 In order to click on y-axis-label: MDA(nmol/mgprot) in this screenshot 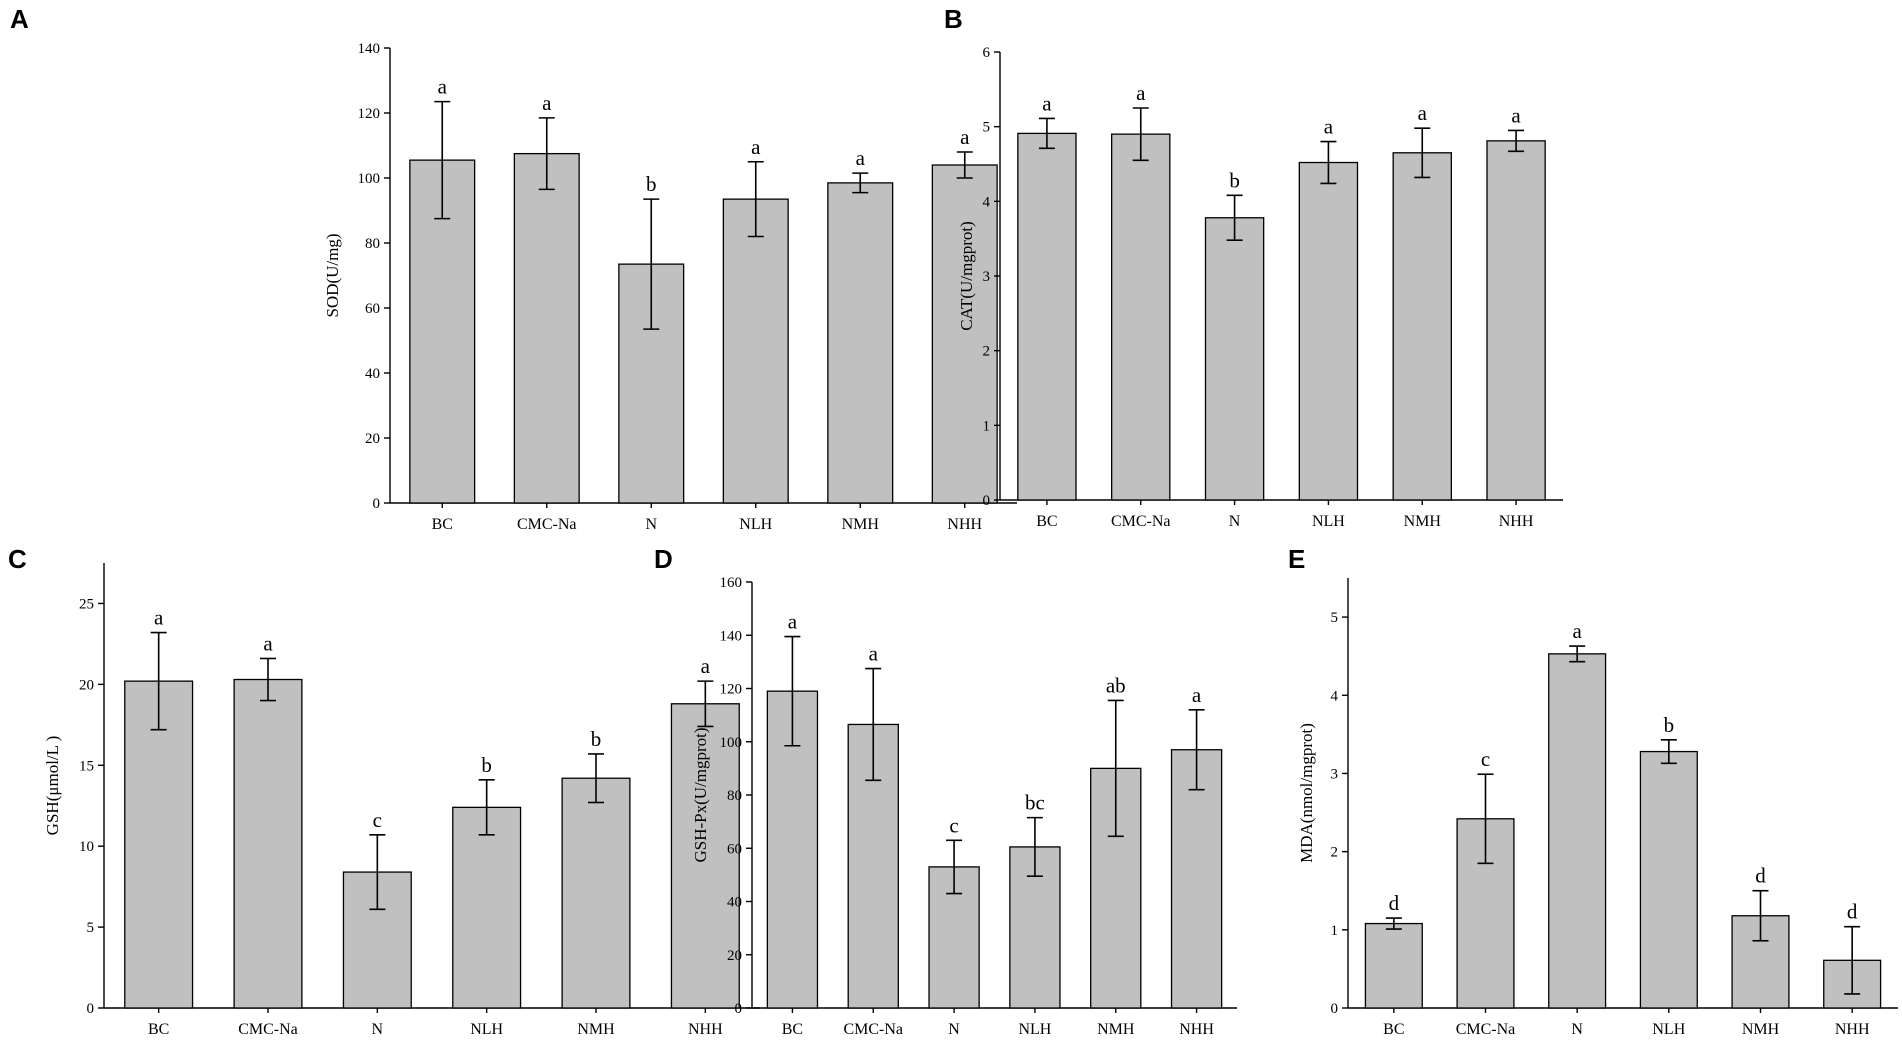, I will do `click(1306, 793)`.